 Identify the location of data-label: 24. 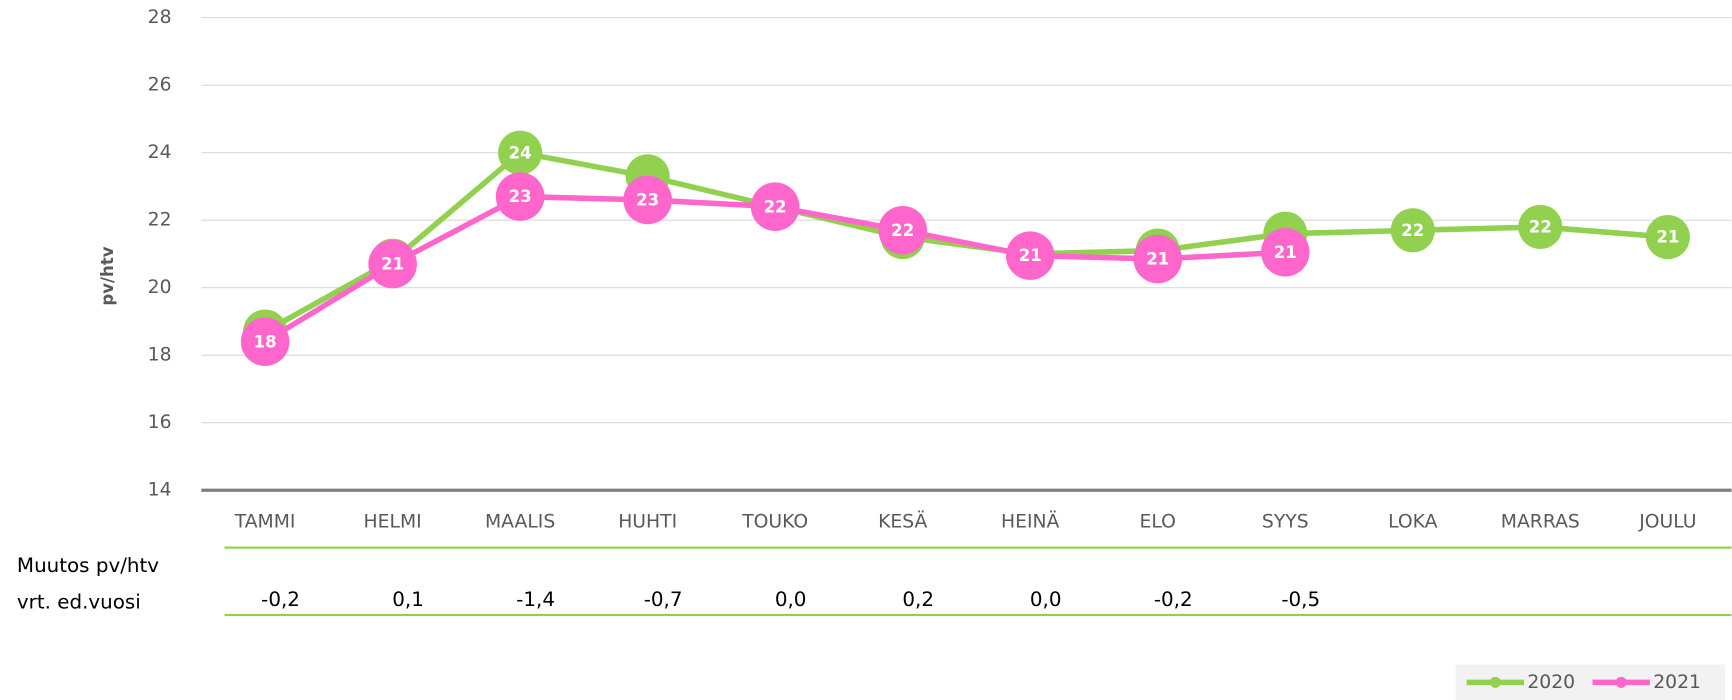
(520, 152).